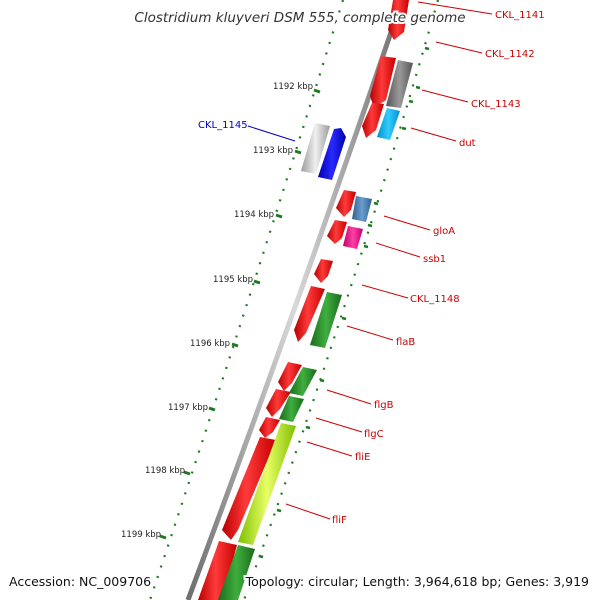 Image resolution: width=600 pixels, height=600 pixels. Describe the element at coordinates (339, 520) in the screenshot. I see `gene-label-flif: fliF` at that location.